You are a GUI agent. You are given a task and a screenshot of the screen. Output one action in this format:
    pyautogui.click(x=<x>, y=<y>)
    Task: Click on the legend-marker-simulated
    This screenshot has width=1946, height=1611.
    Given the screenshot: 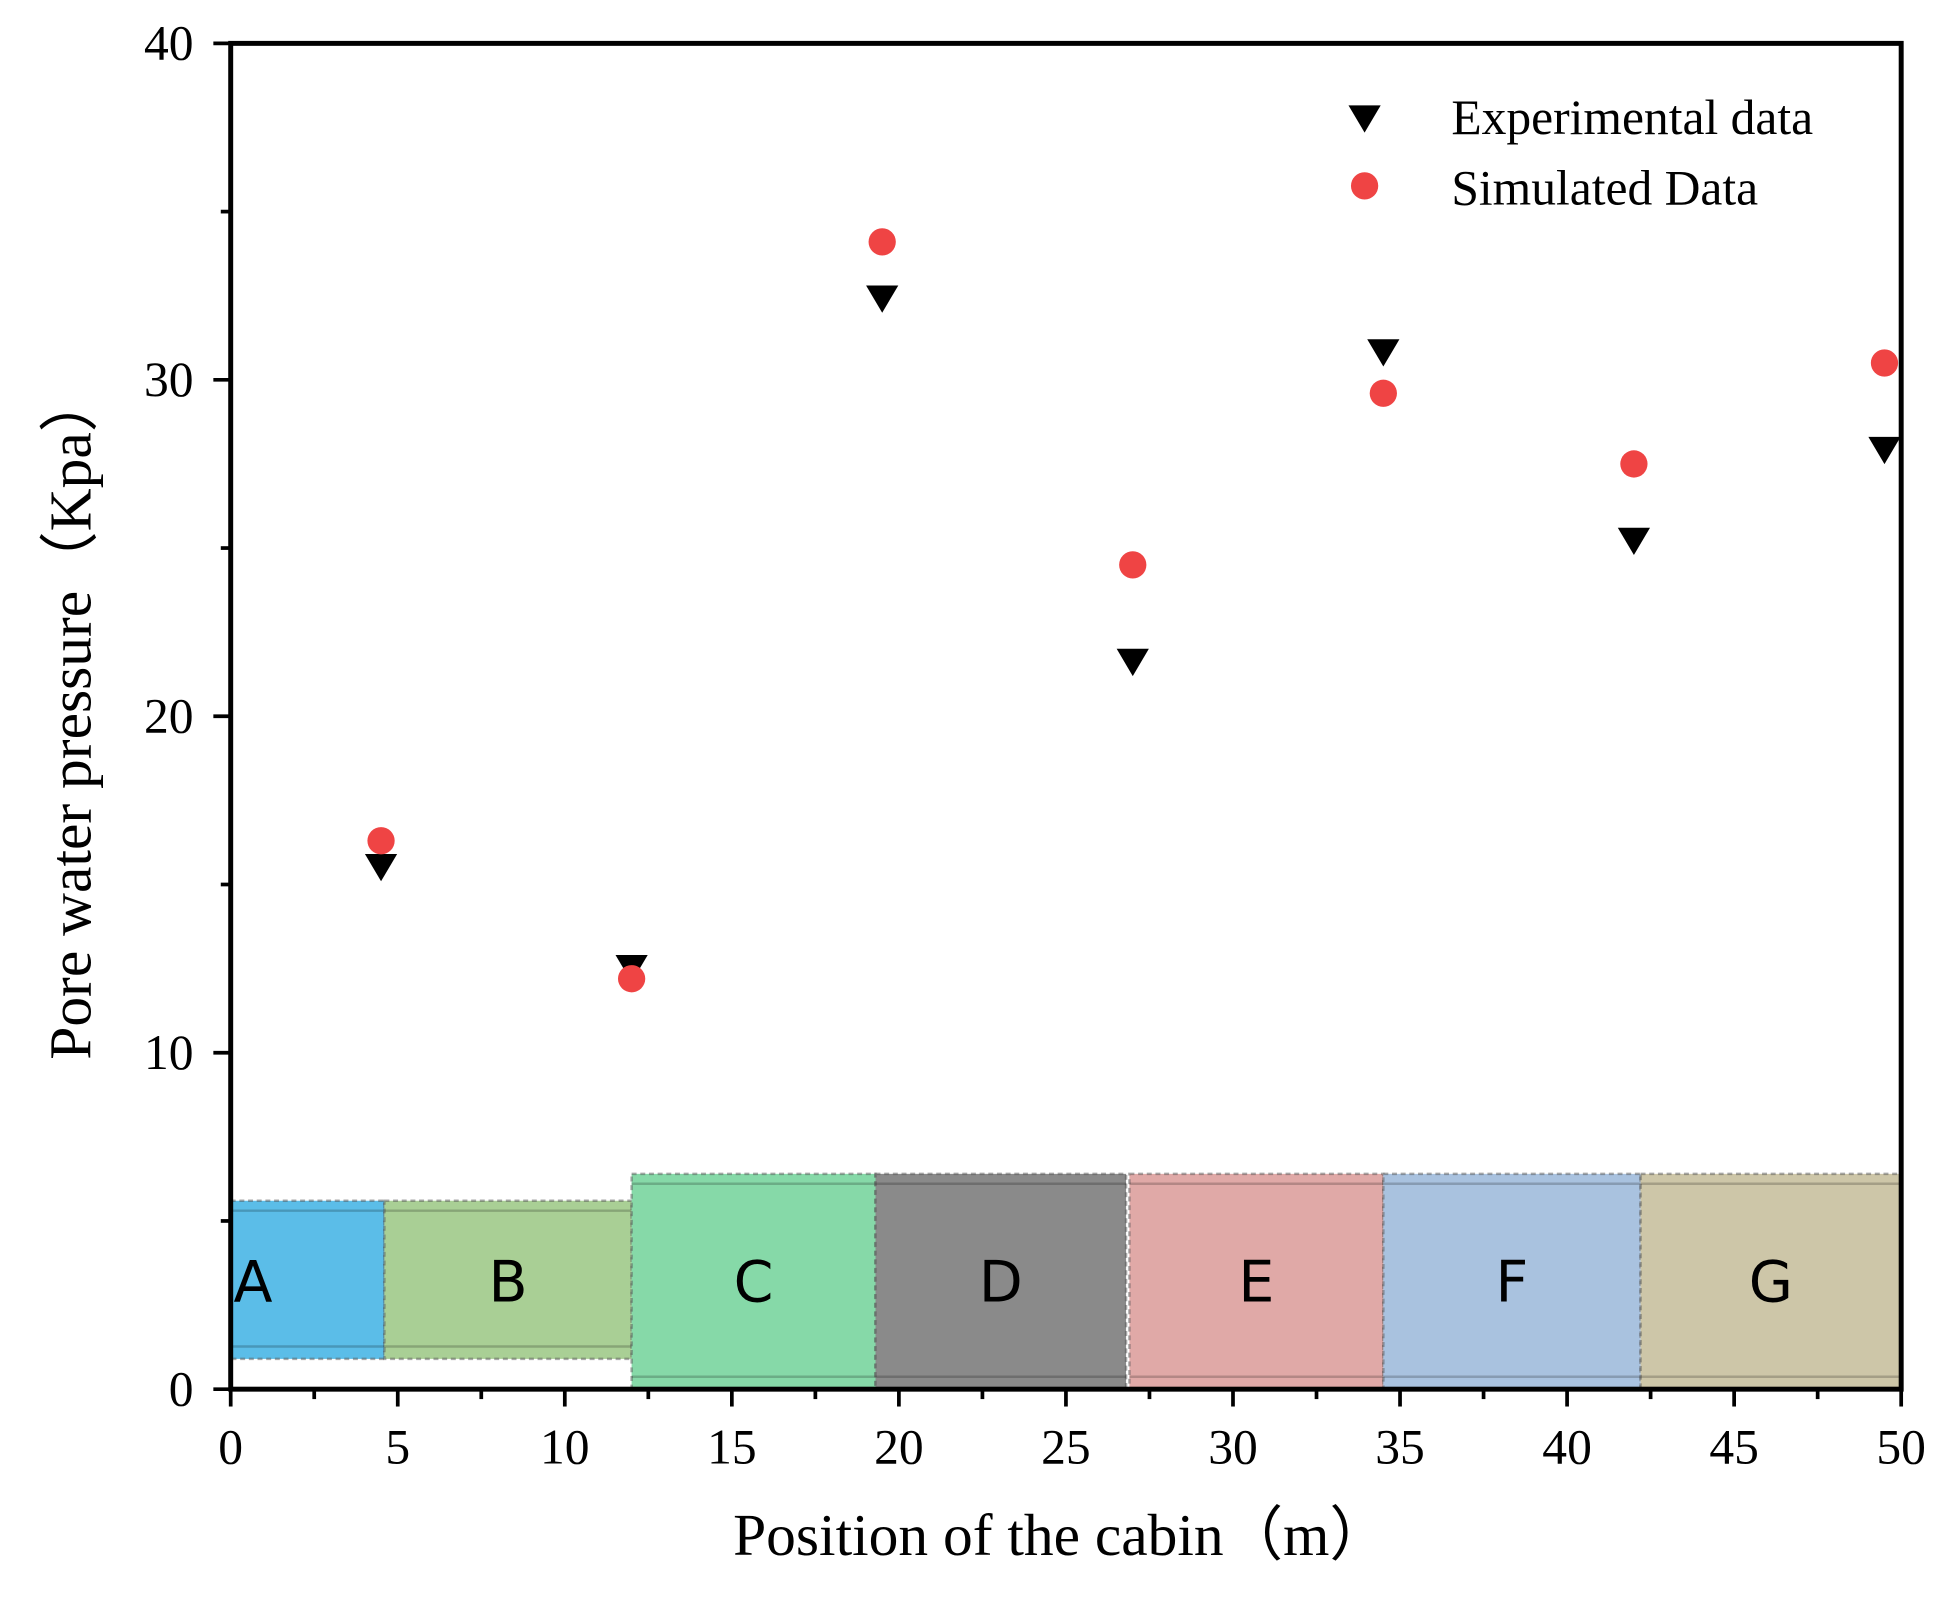 What is the action you would take?
    pyautogui.click(x=1364, y=186)
    